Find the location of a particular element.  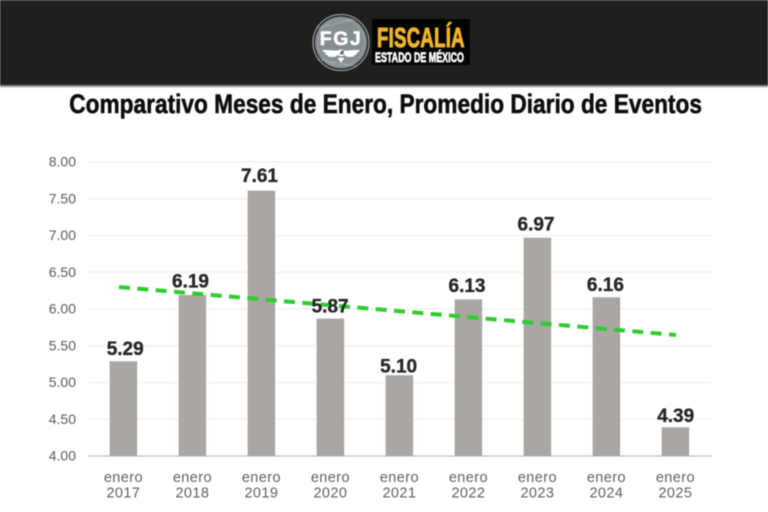

svg-text: 2019 is located at coordinates (261, 494).